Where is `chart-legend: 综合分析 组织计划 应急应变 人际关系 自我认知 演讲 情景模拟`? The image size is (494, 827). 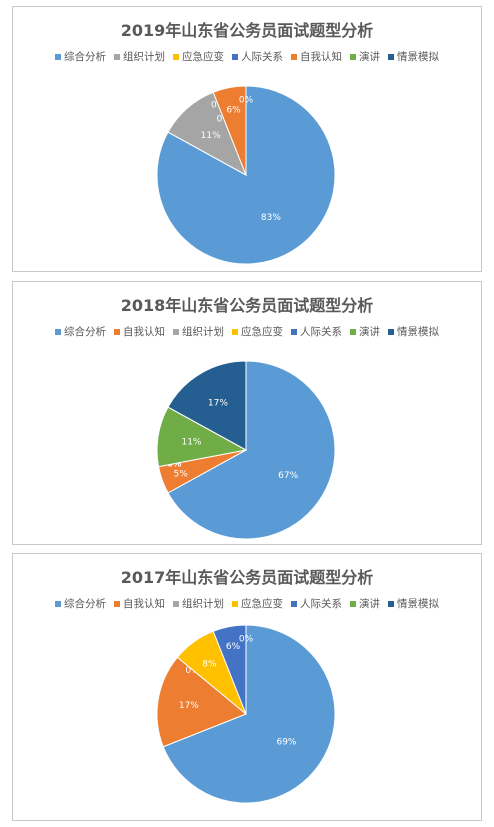 chart-legend: 综合分析 组织计划 应急应变 人际关系 自我认知 演讲 情景模拟 is located at coordinates (247, 56).